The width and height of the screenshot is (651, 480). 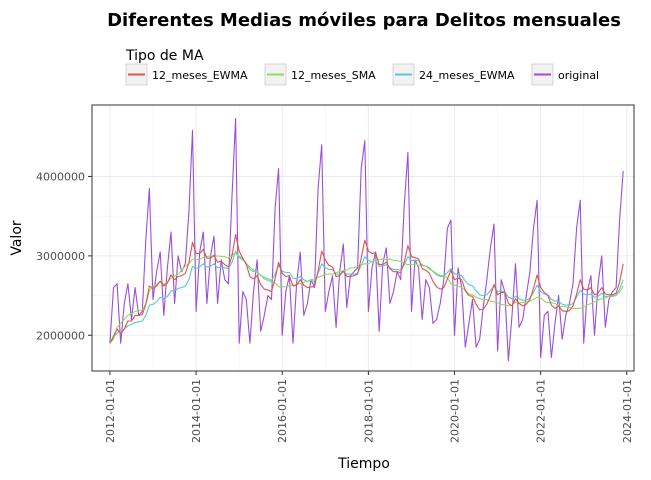 What do you see at coordinates (110, 411) in the screenshot?
I see `x-tick-label: 2012-01-01` at bounding box center [110, 411].